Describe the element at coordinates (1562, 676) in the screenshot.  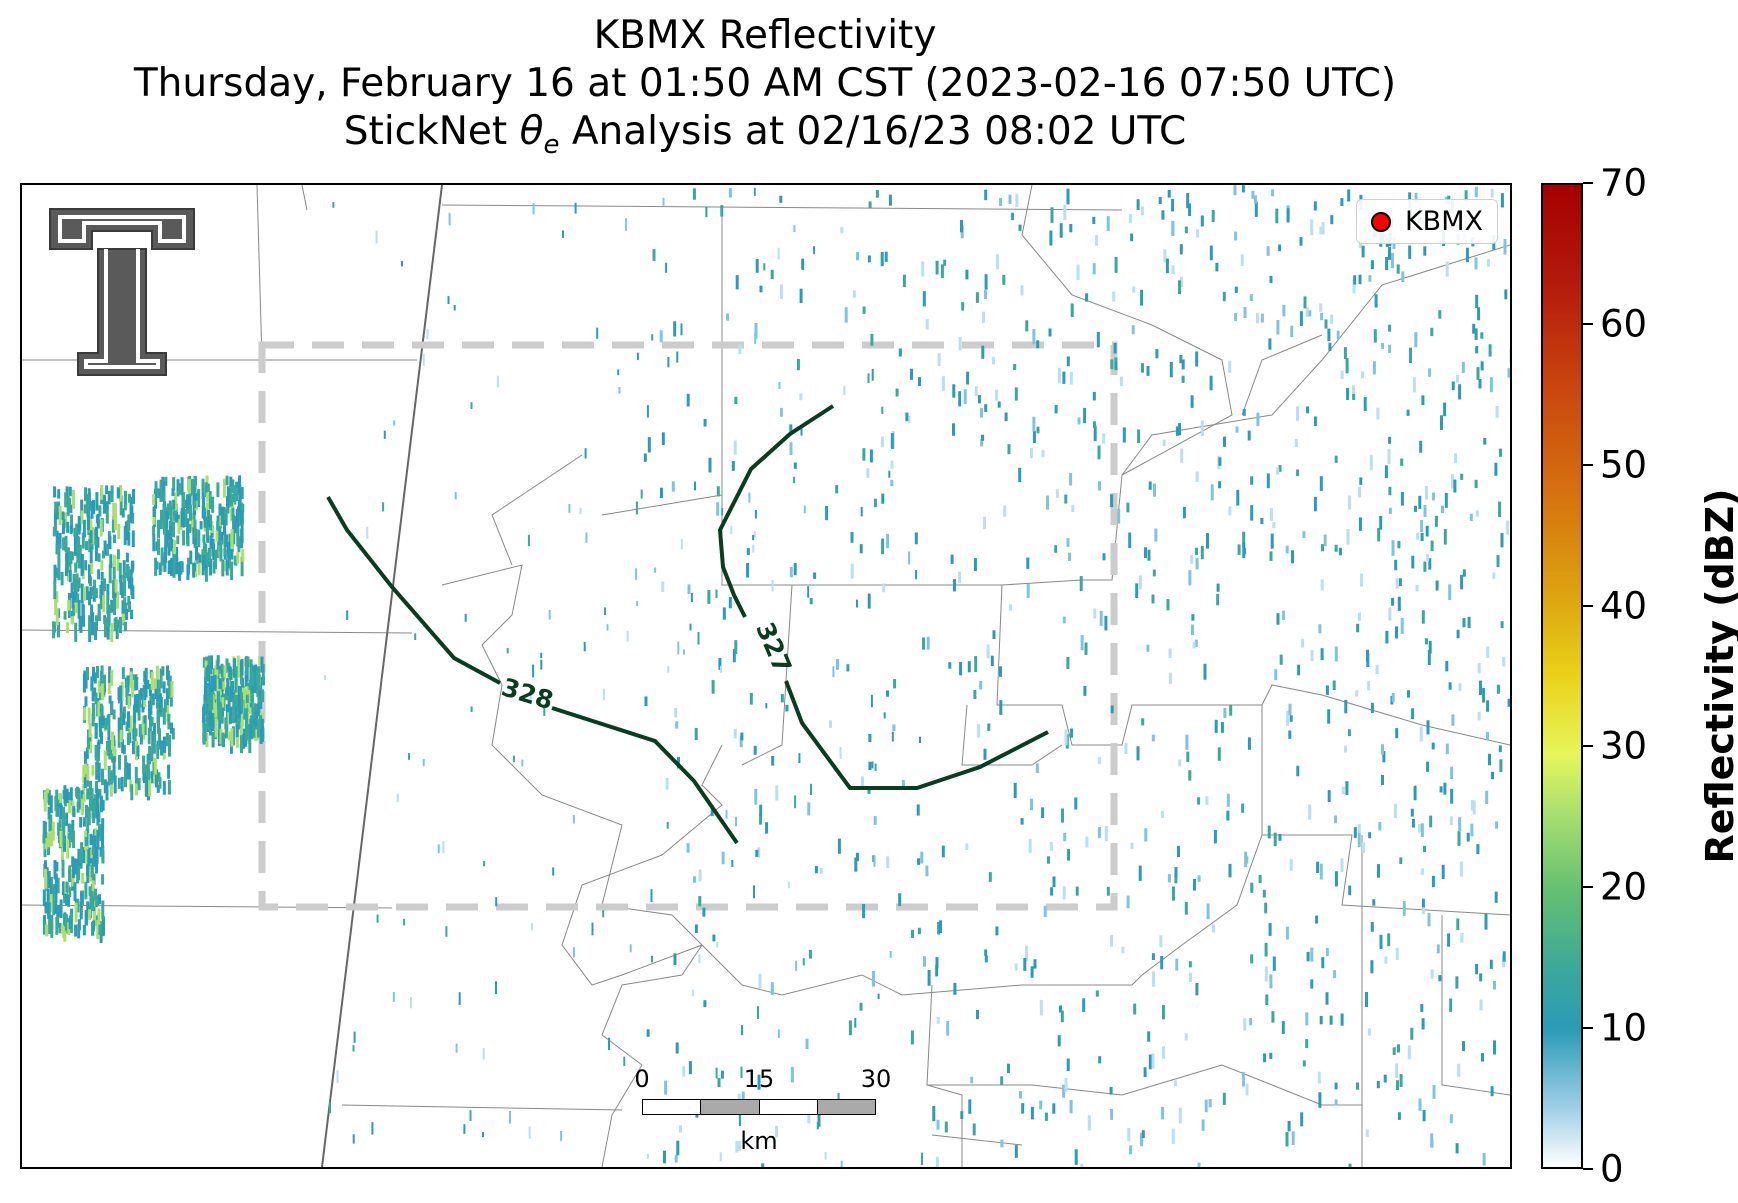
I see `colorbar` at that location.